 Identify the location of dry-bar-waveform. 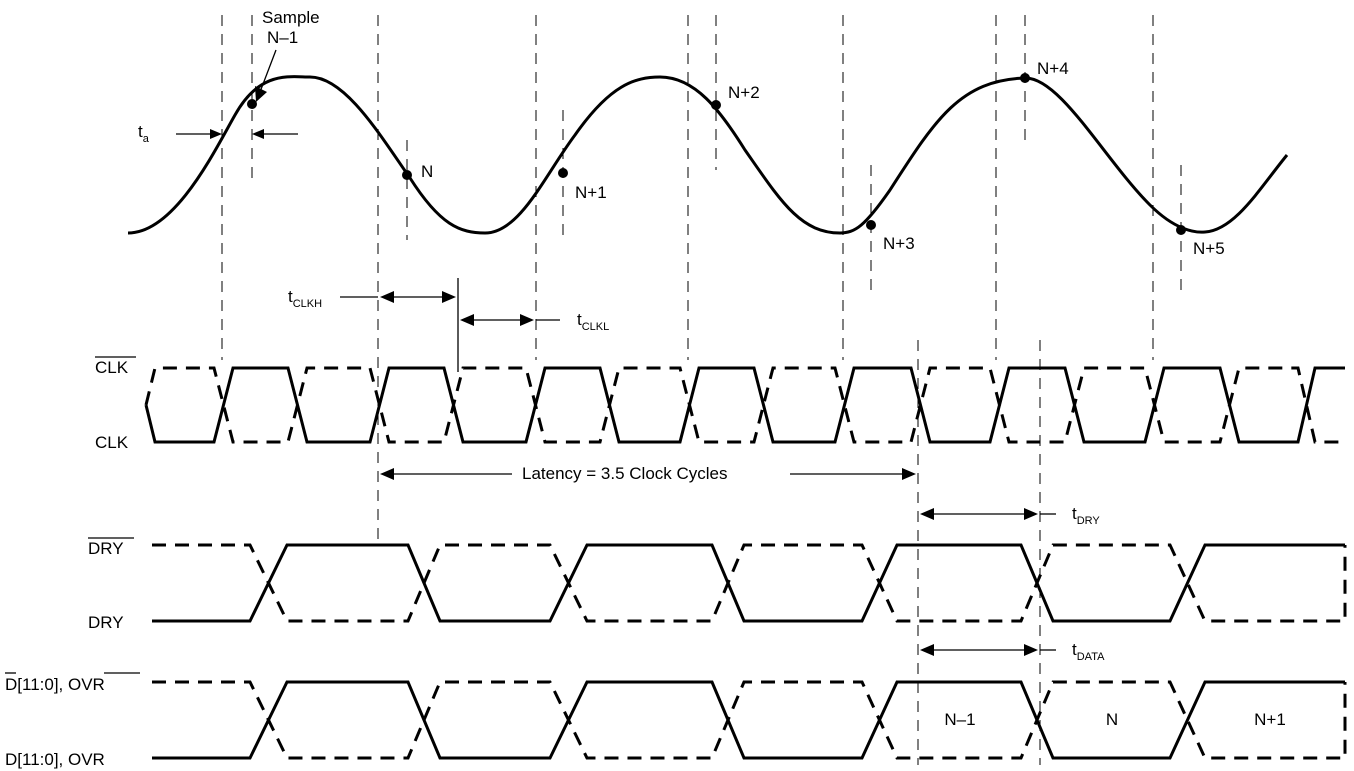
(749, 583).